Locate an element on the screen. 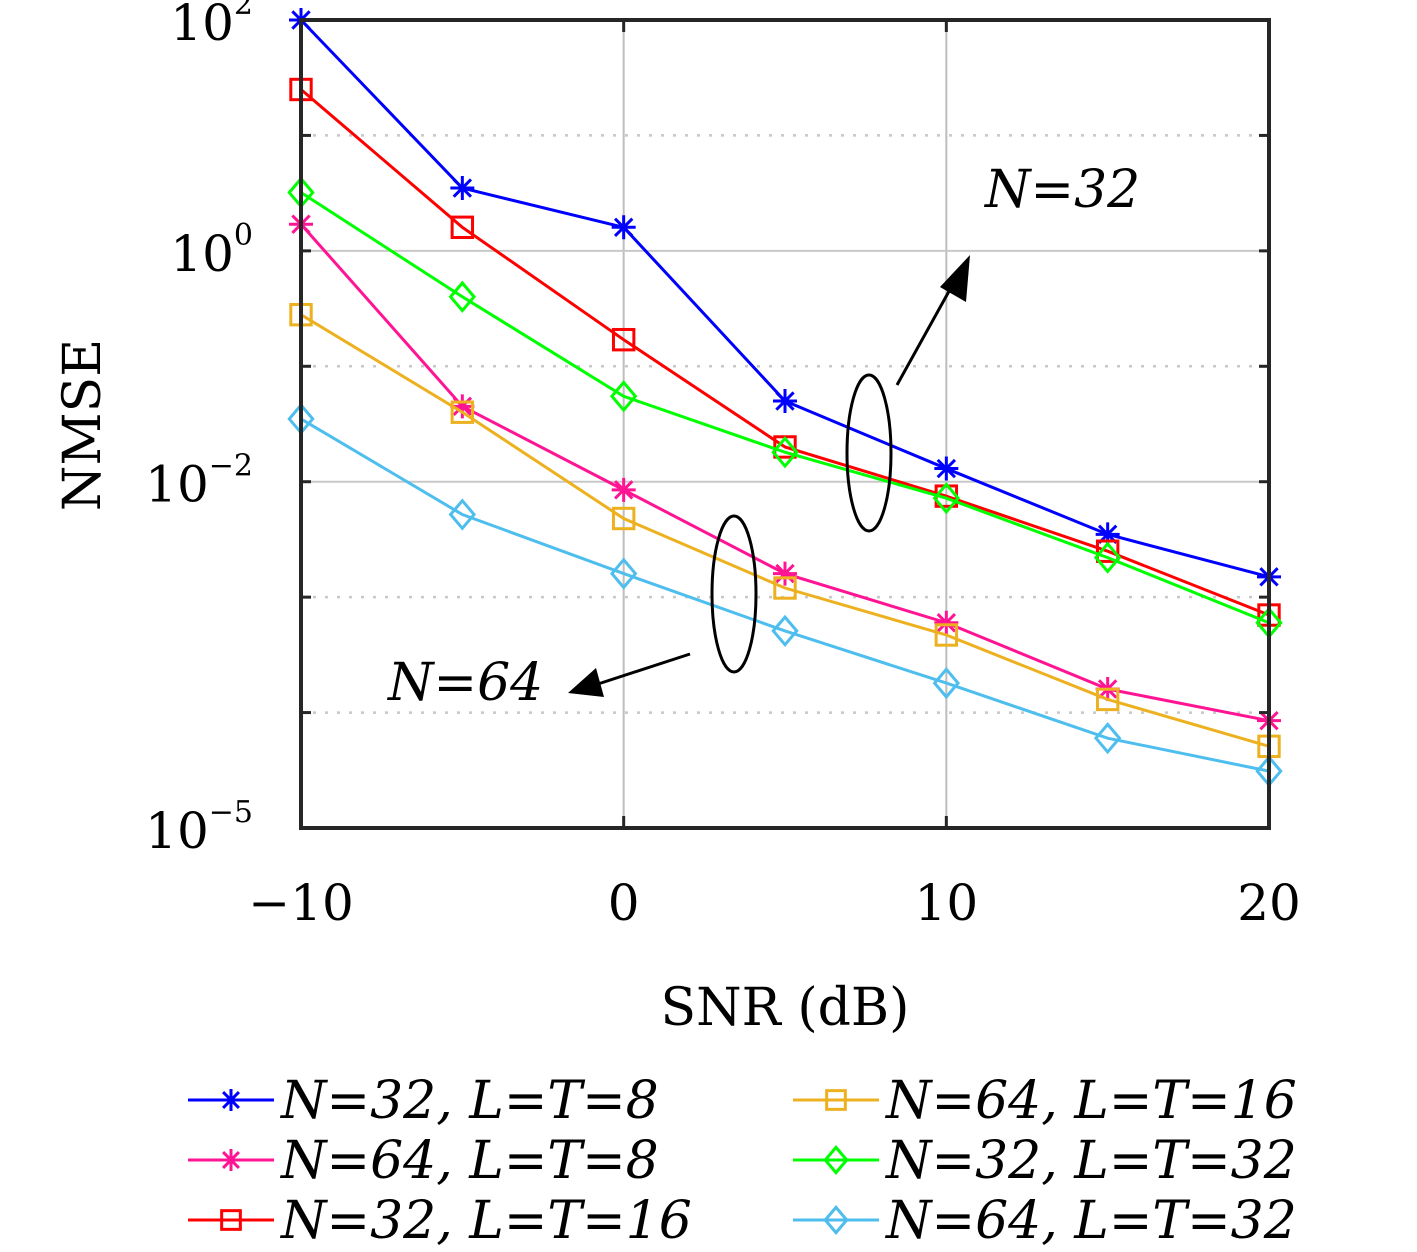 This screenshot has width=1417, height=1252. legend-entry: N=64, L=T=32 is located at coordinates (1045, 1221).